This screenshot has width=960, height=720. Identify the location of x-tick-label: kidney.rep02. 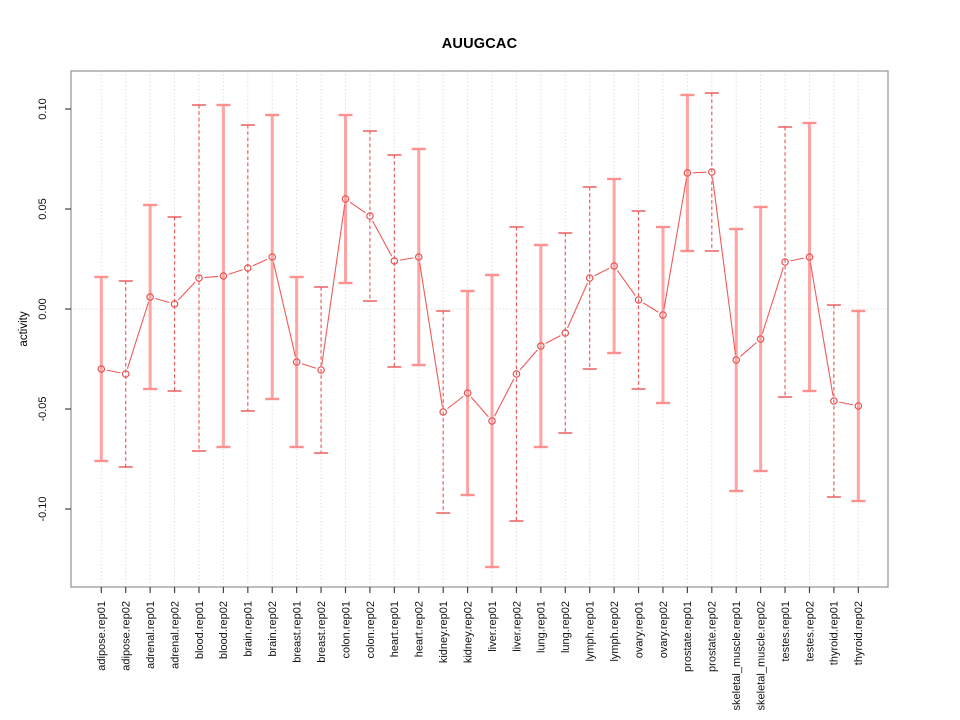
(468, 632).